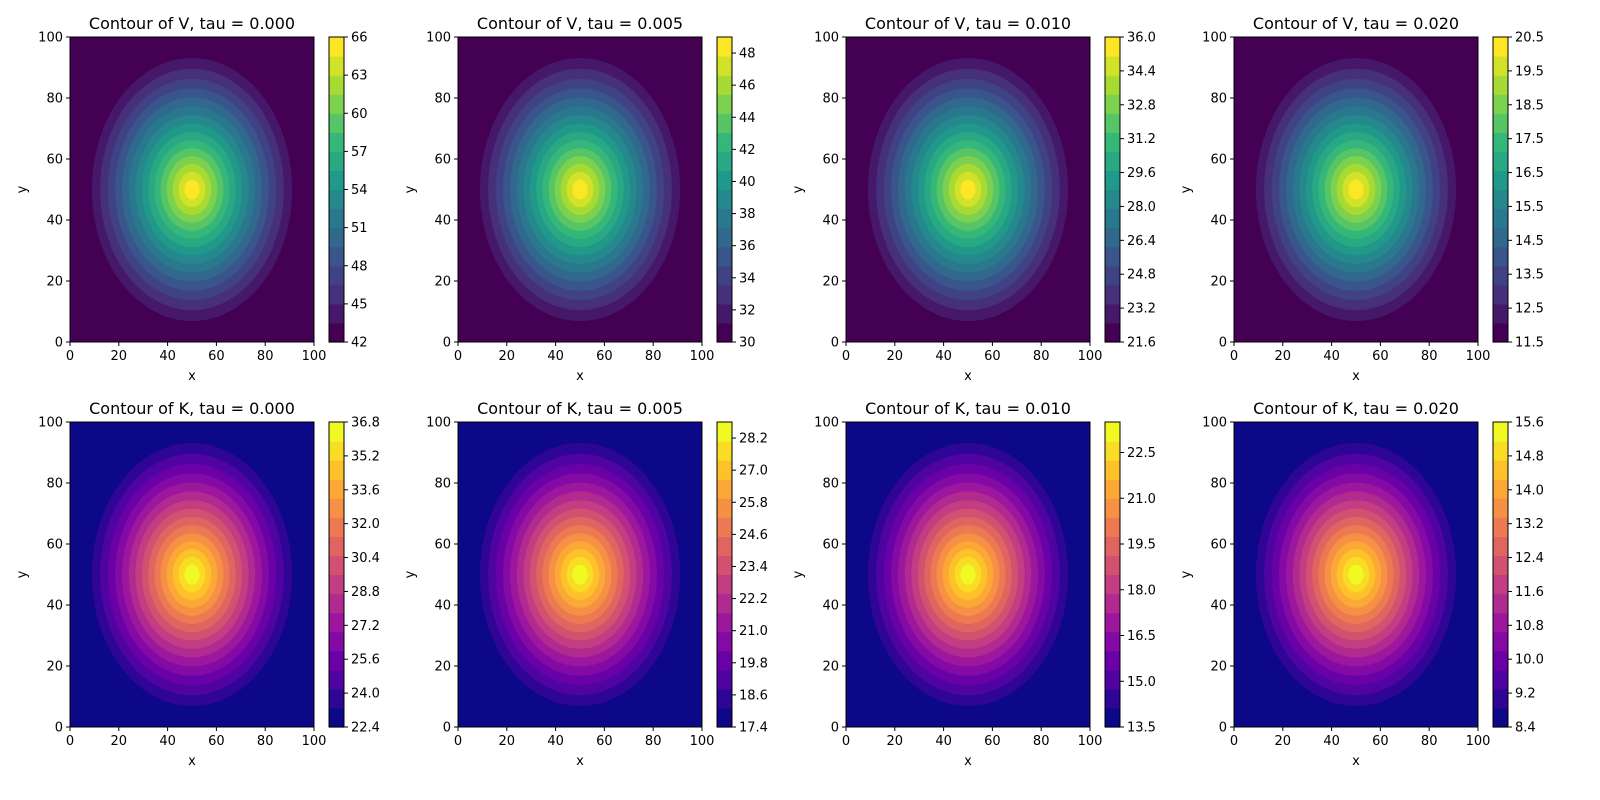  Describe the element at coordinates (1130, 578) in the screenshot. I see `colorbar: 13.5 15.0 16.5 18.0 19.5 21.0 22.5` at that location.